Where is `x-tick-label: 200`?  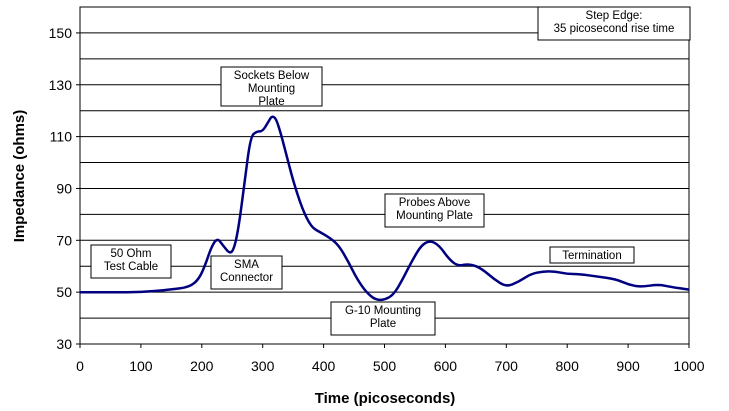
x-tick-label: 200 is located at coordinates (202, 366).